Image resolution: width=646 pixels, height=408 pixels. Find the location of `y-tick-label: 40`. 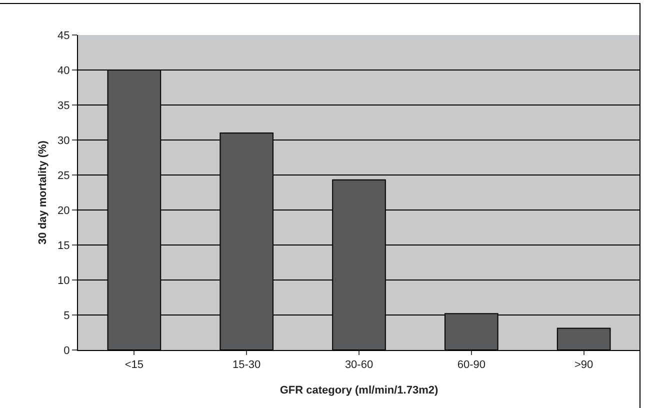

y-tick-label: 40 is located at coordinates (64, 70).